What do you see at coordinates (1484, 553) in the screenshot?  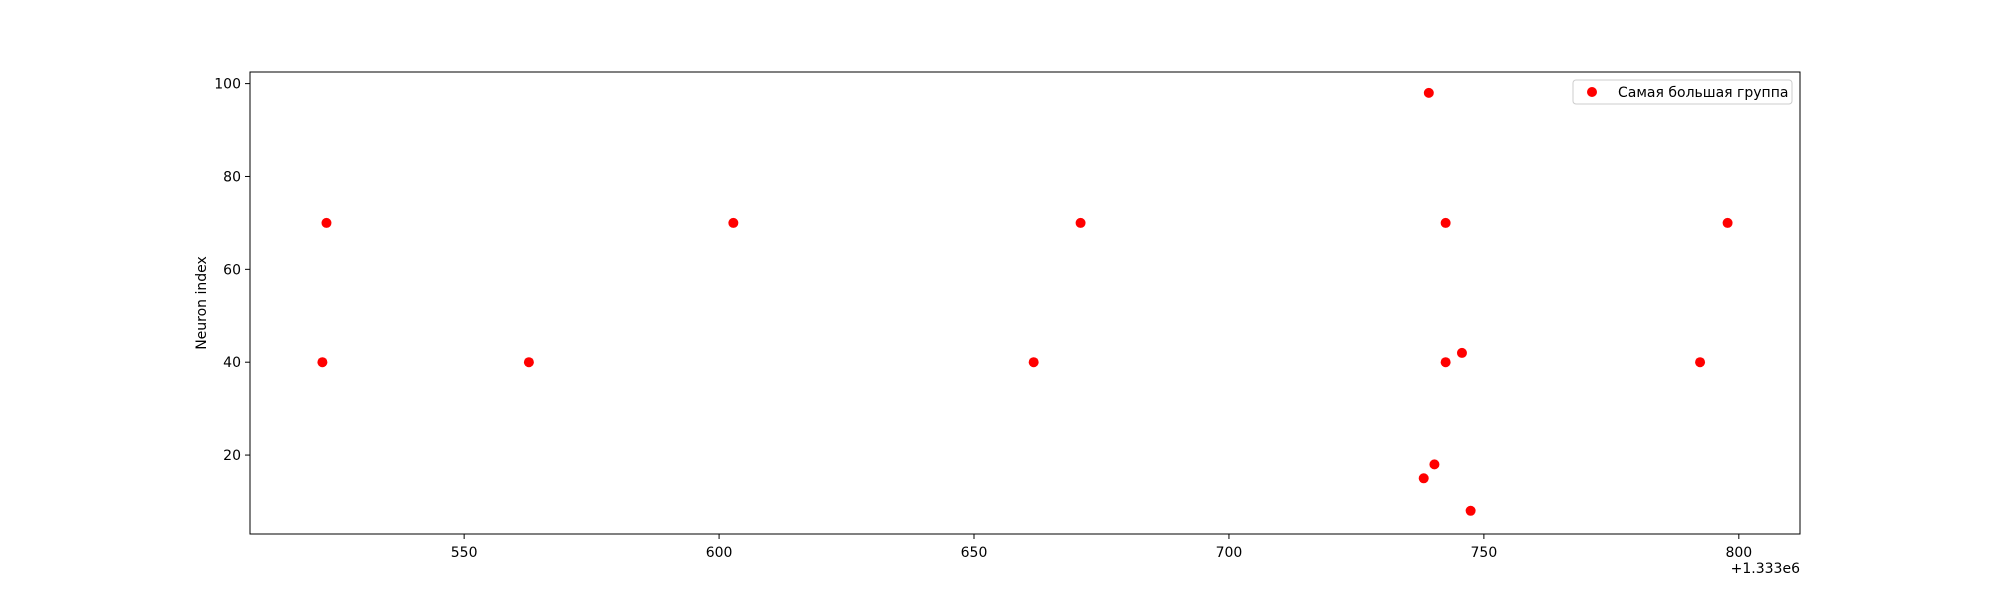 I see `x-tick-label: 750` at bounding box center [1484, 553].